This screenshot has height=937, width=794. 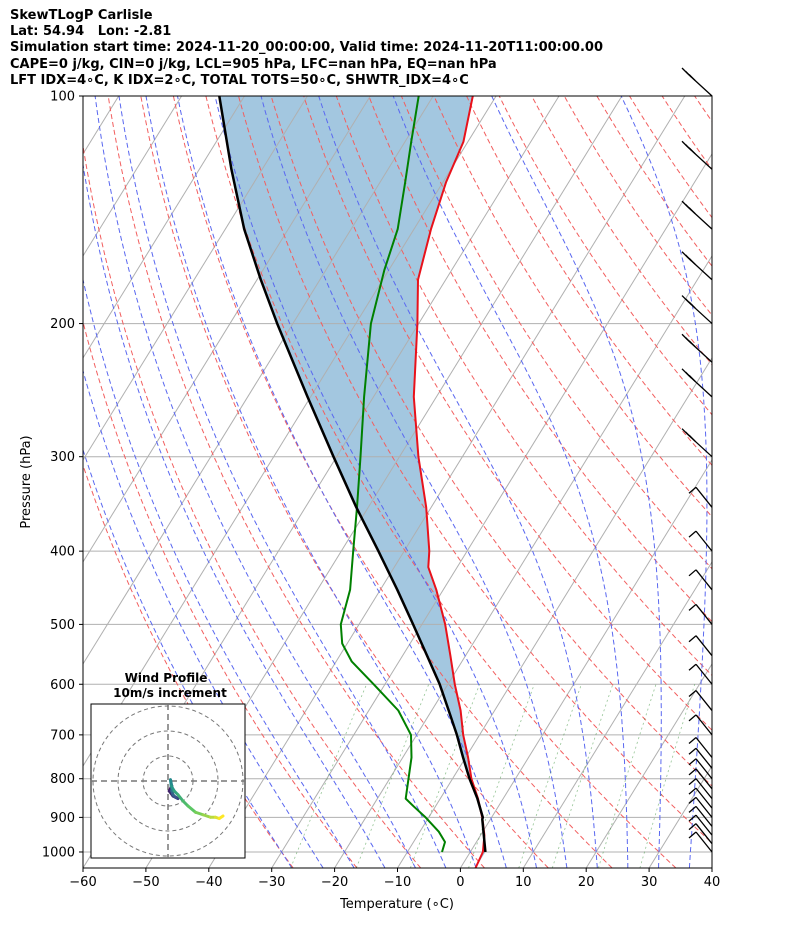 I want to click on mixing-ratio-lines, so click(x=493, y=776).